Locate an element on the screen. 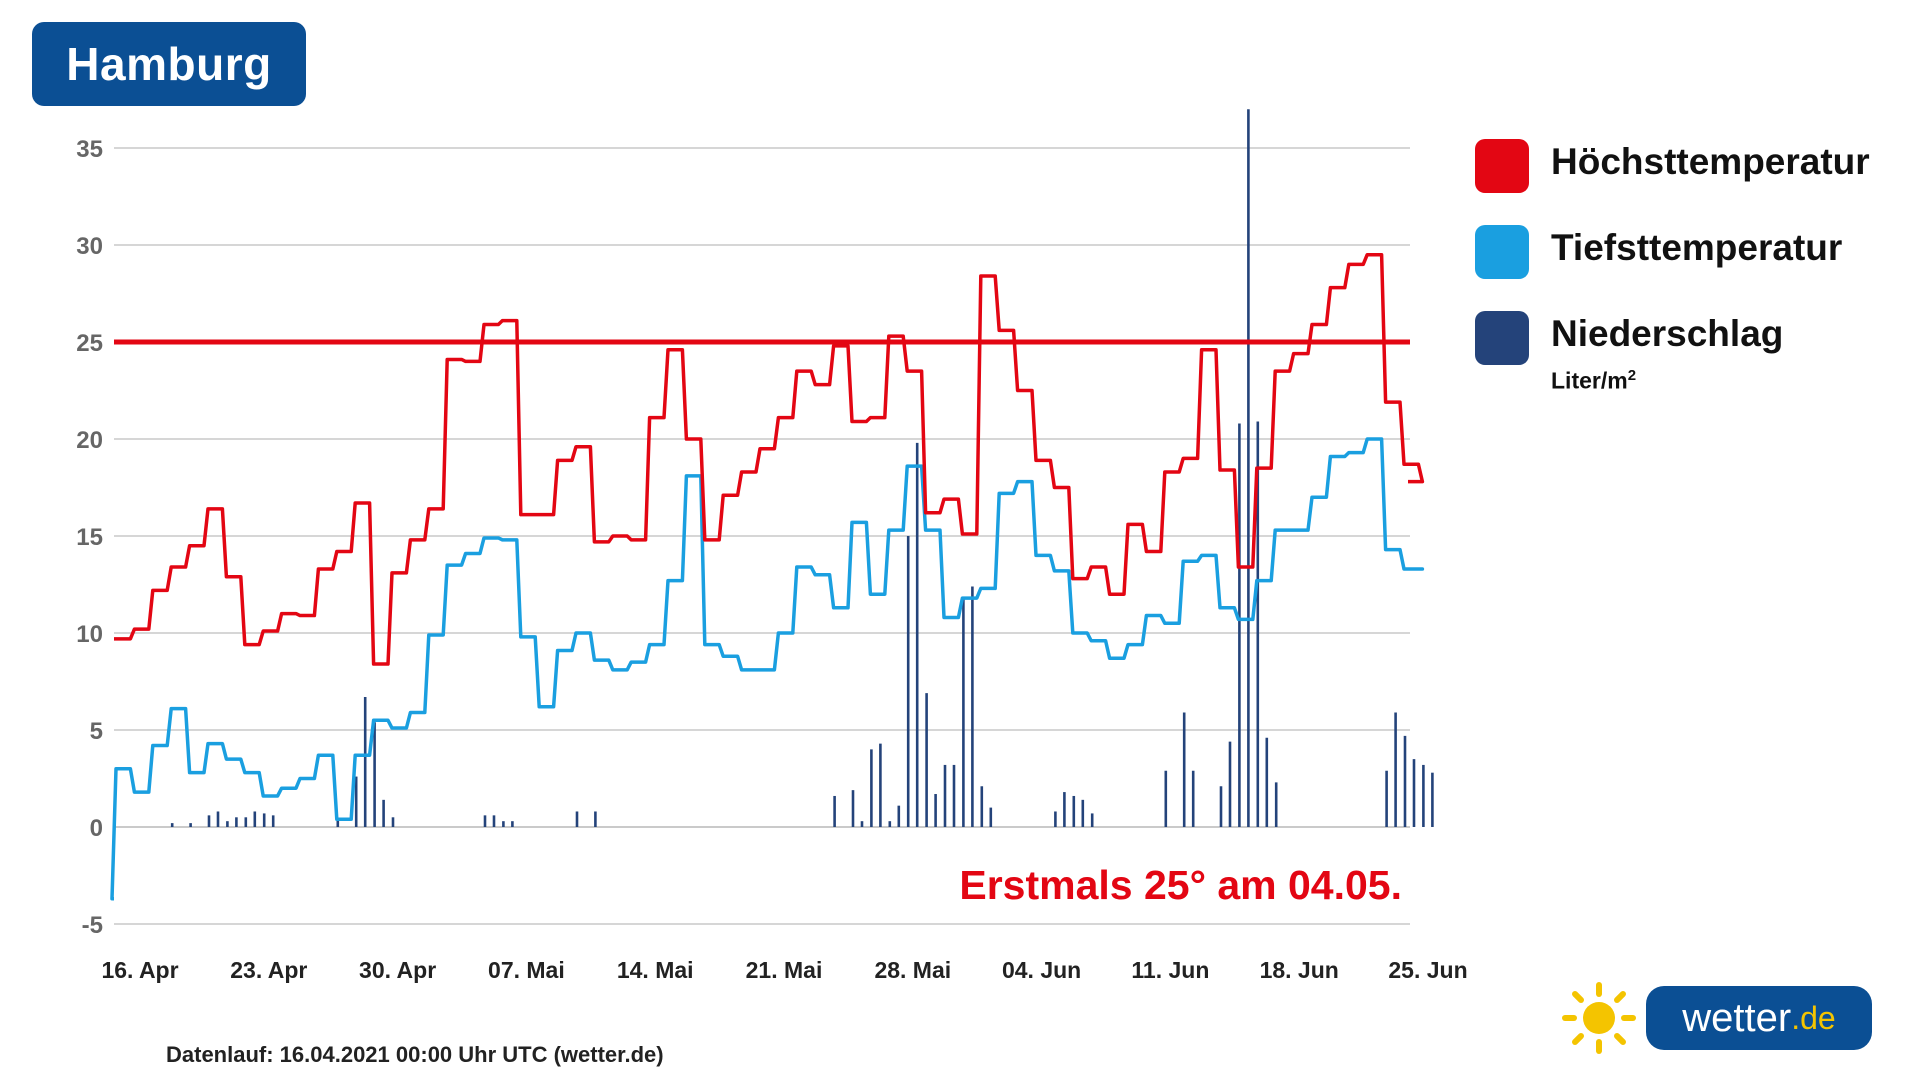  sun-icon is located at coordinates (1599, 1018).